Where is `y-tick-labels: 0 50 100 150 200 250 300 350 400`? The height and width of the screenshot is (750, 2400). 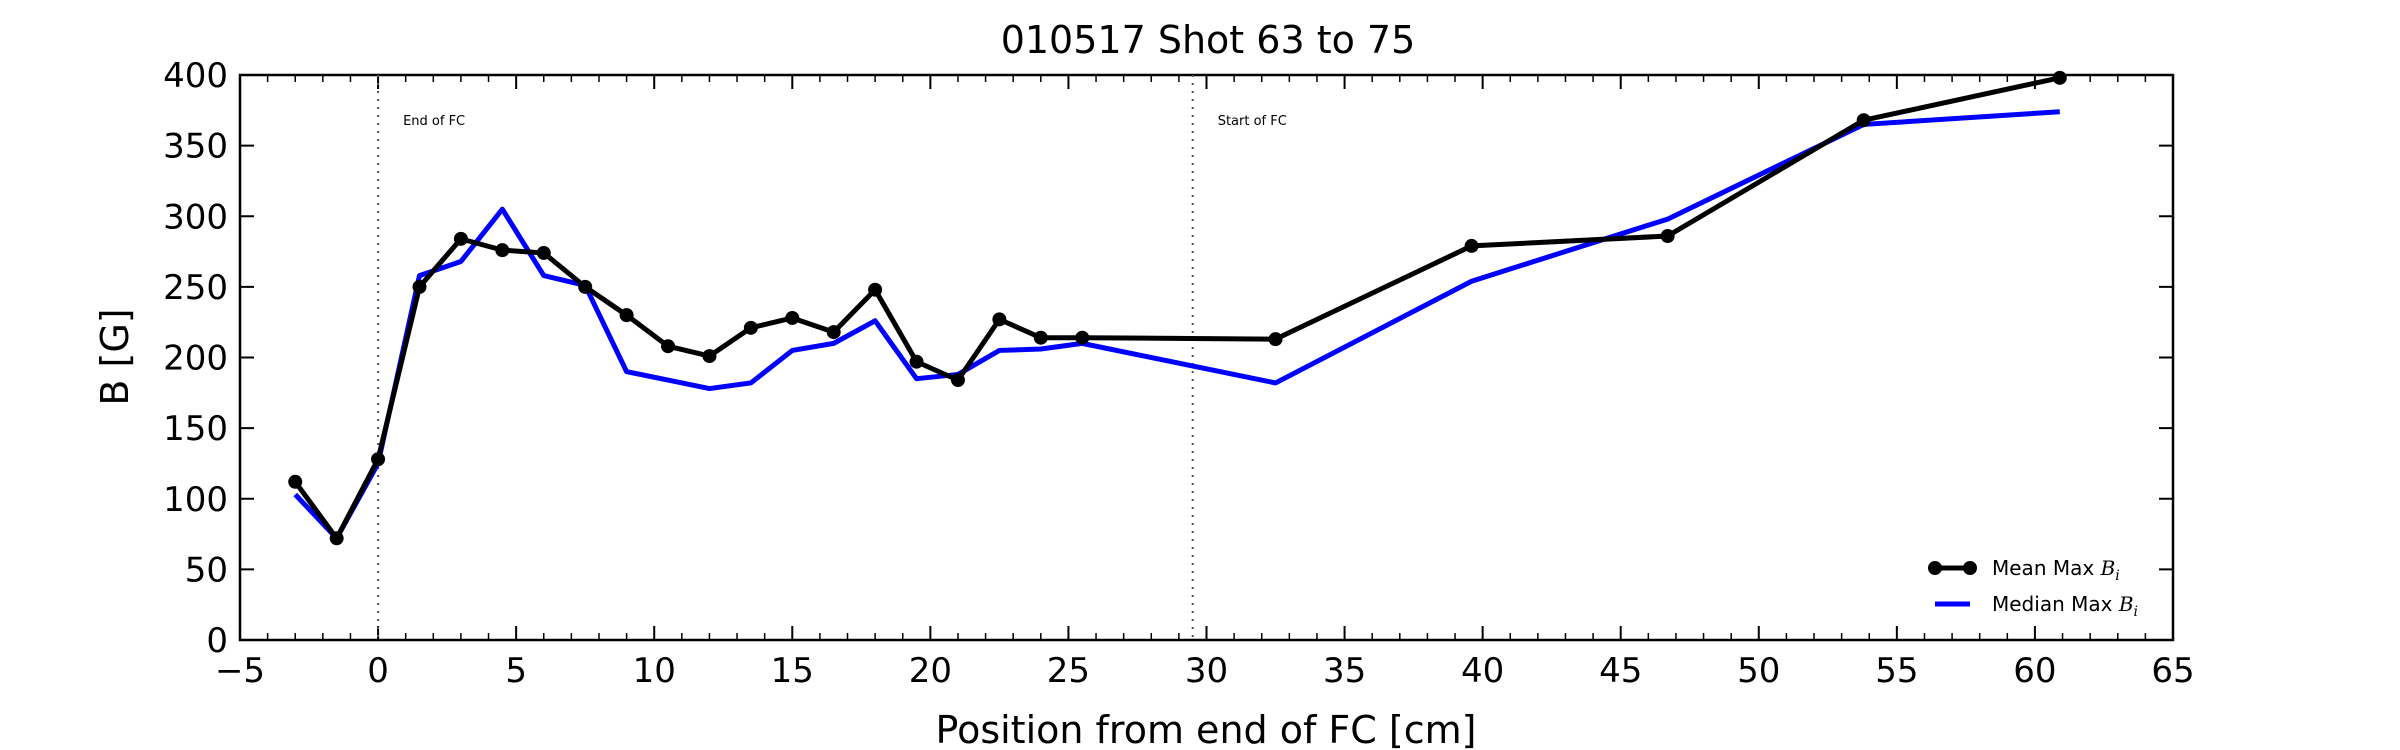 y-tick-labels: 0 50 100 150 200 250 300 350 400 is located at coordinates (195, 358).